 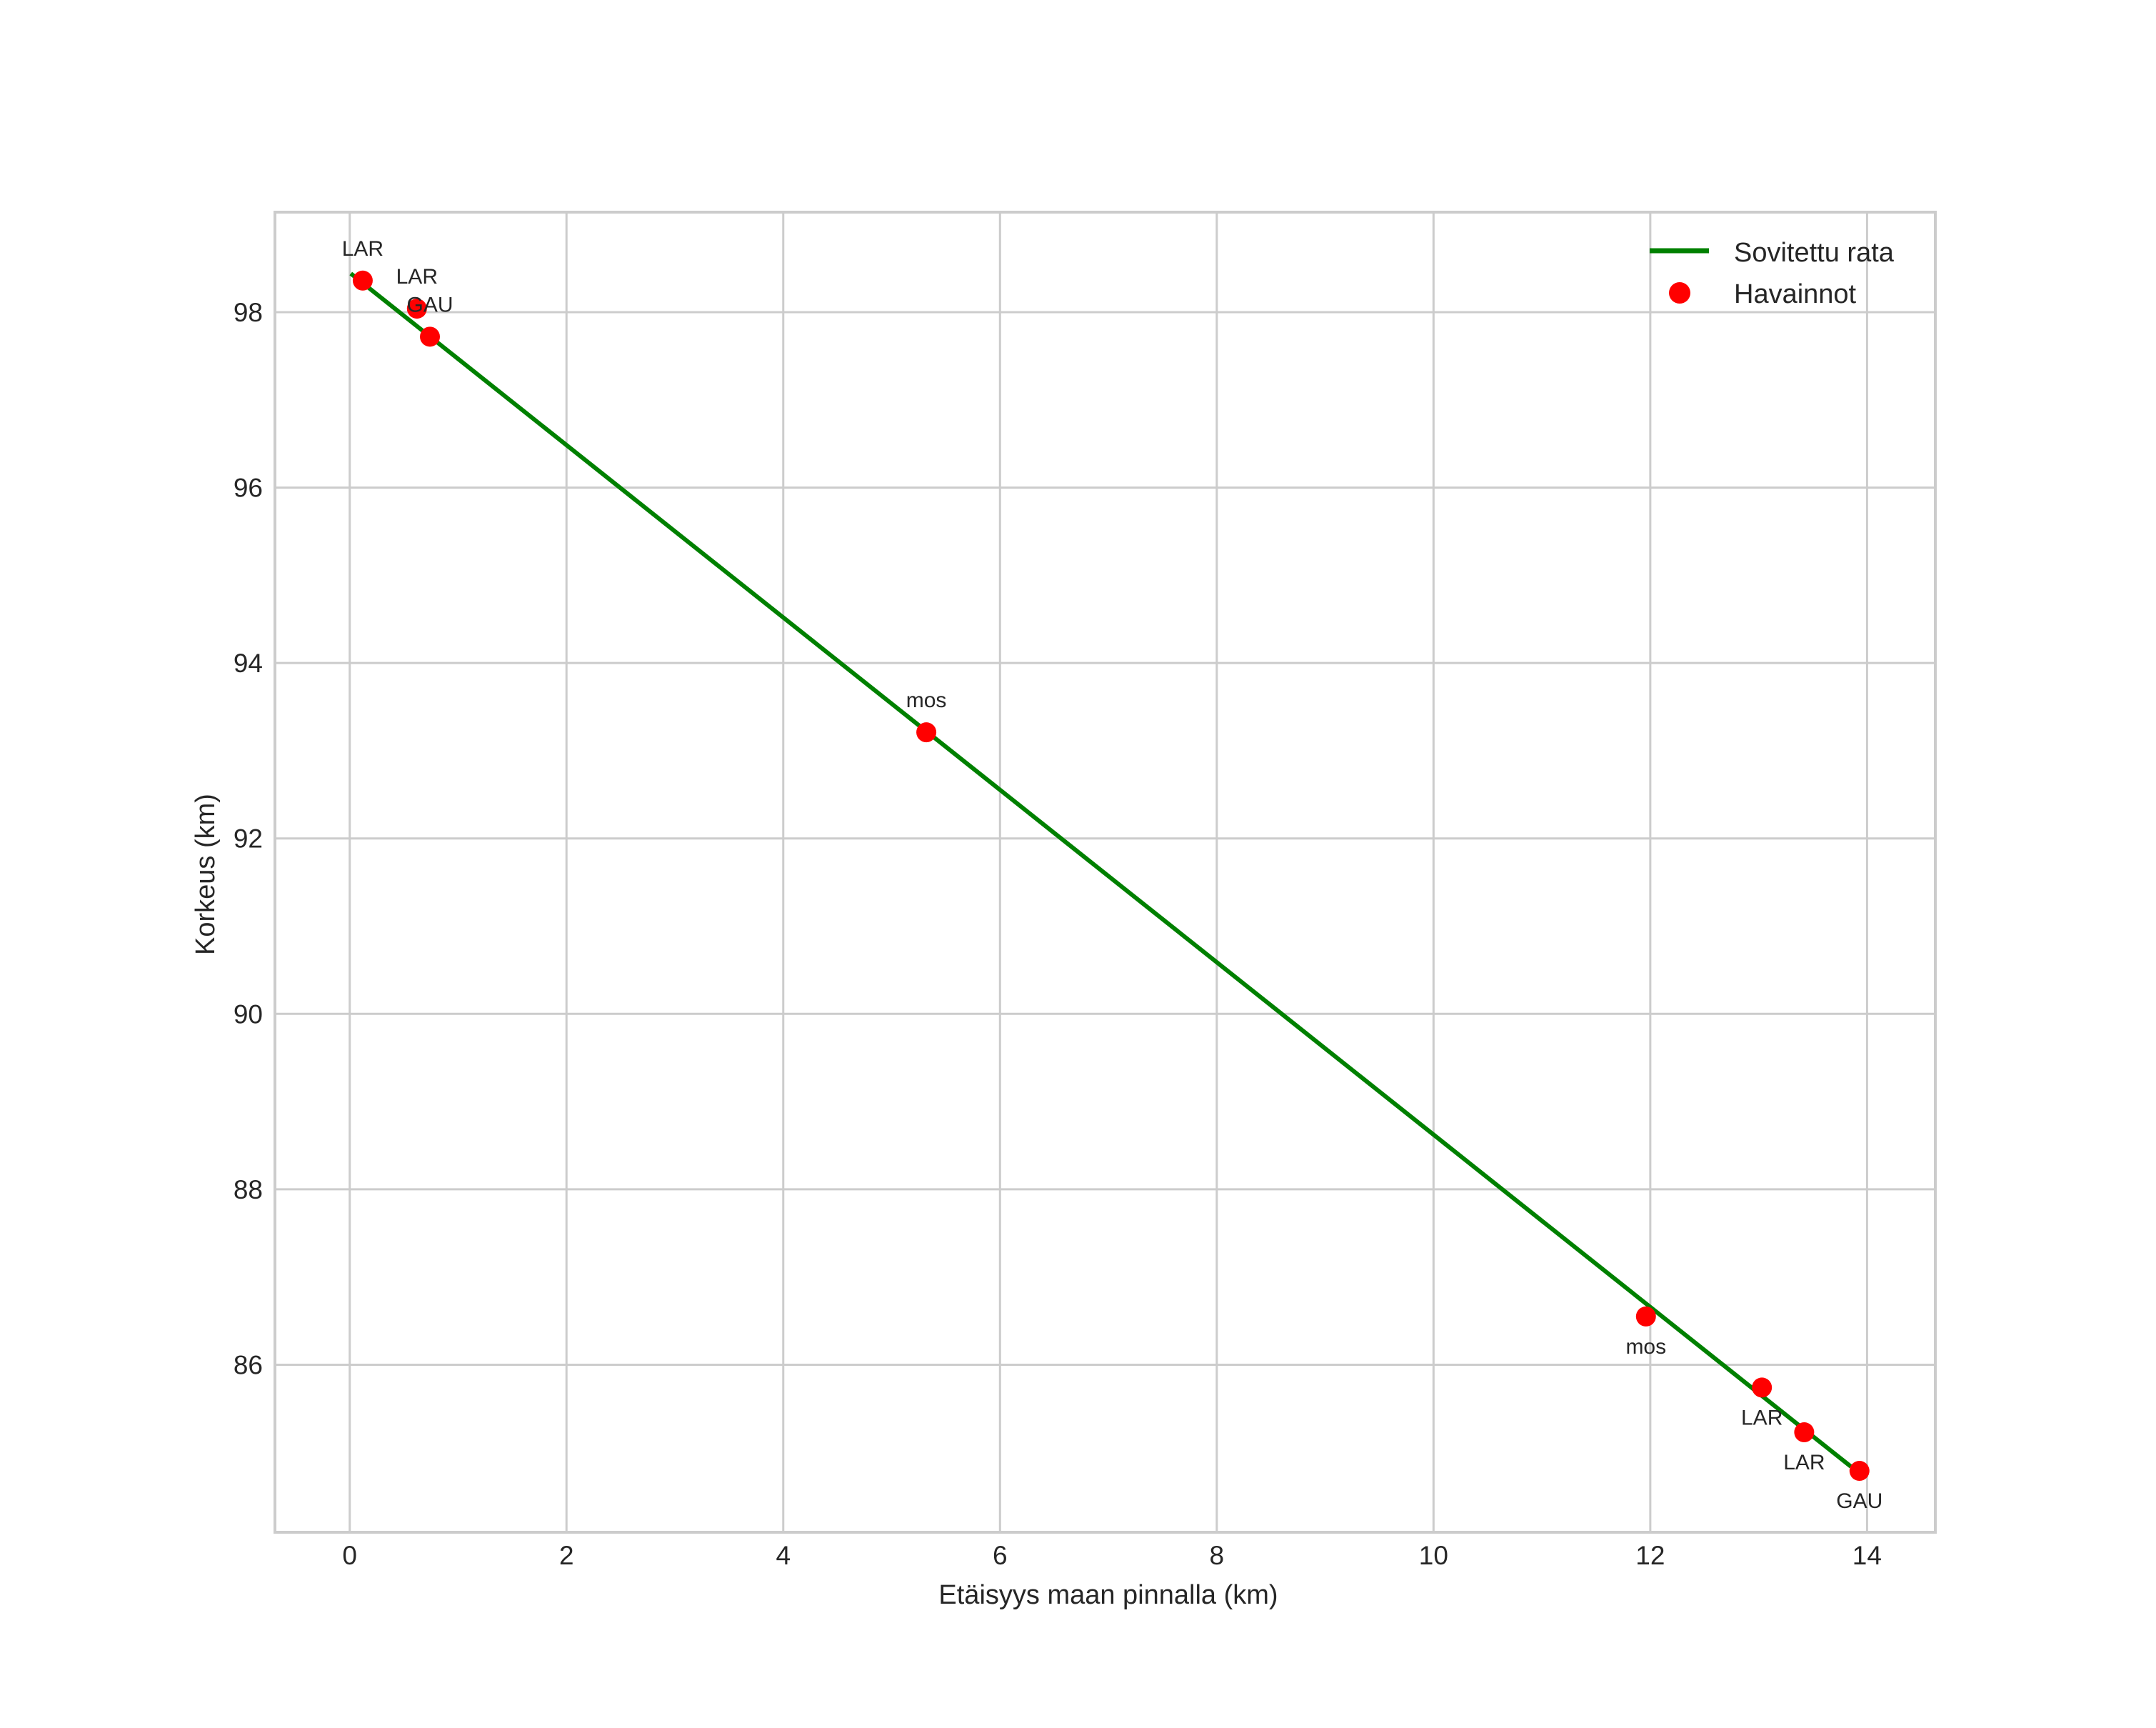 What do you see at coordinates (1112, 1555) in the screenshot?
I see `x-axis-ticks: 0 2 4 6 8 10 12 14` at bounding box center [1112, 1555].